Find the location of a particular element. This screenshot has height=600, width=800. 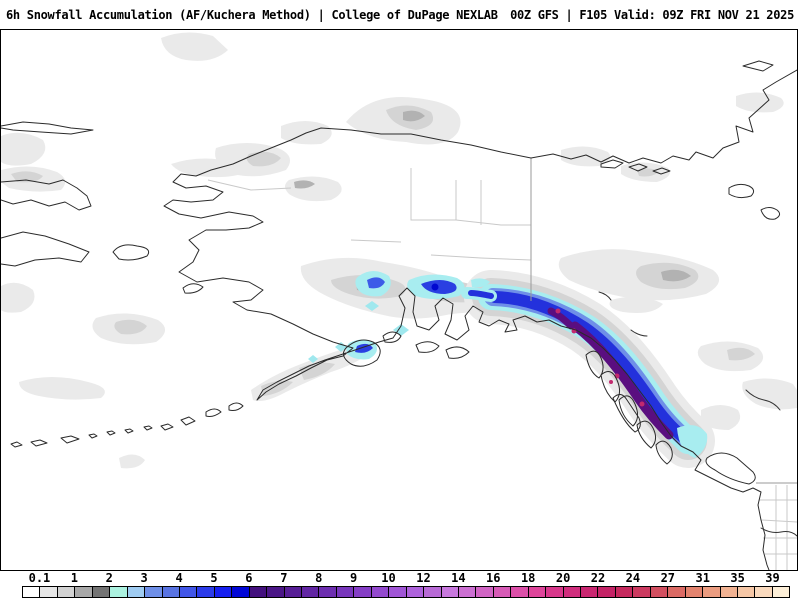

colorbar-tick-label: 20 is located at coordinates (563, 578).